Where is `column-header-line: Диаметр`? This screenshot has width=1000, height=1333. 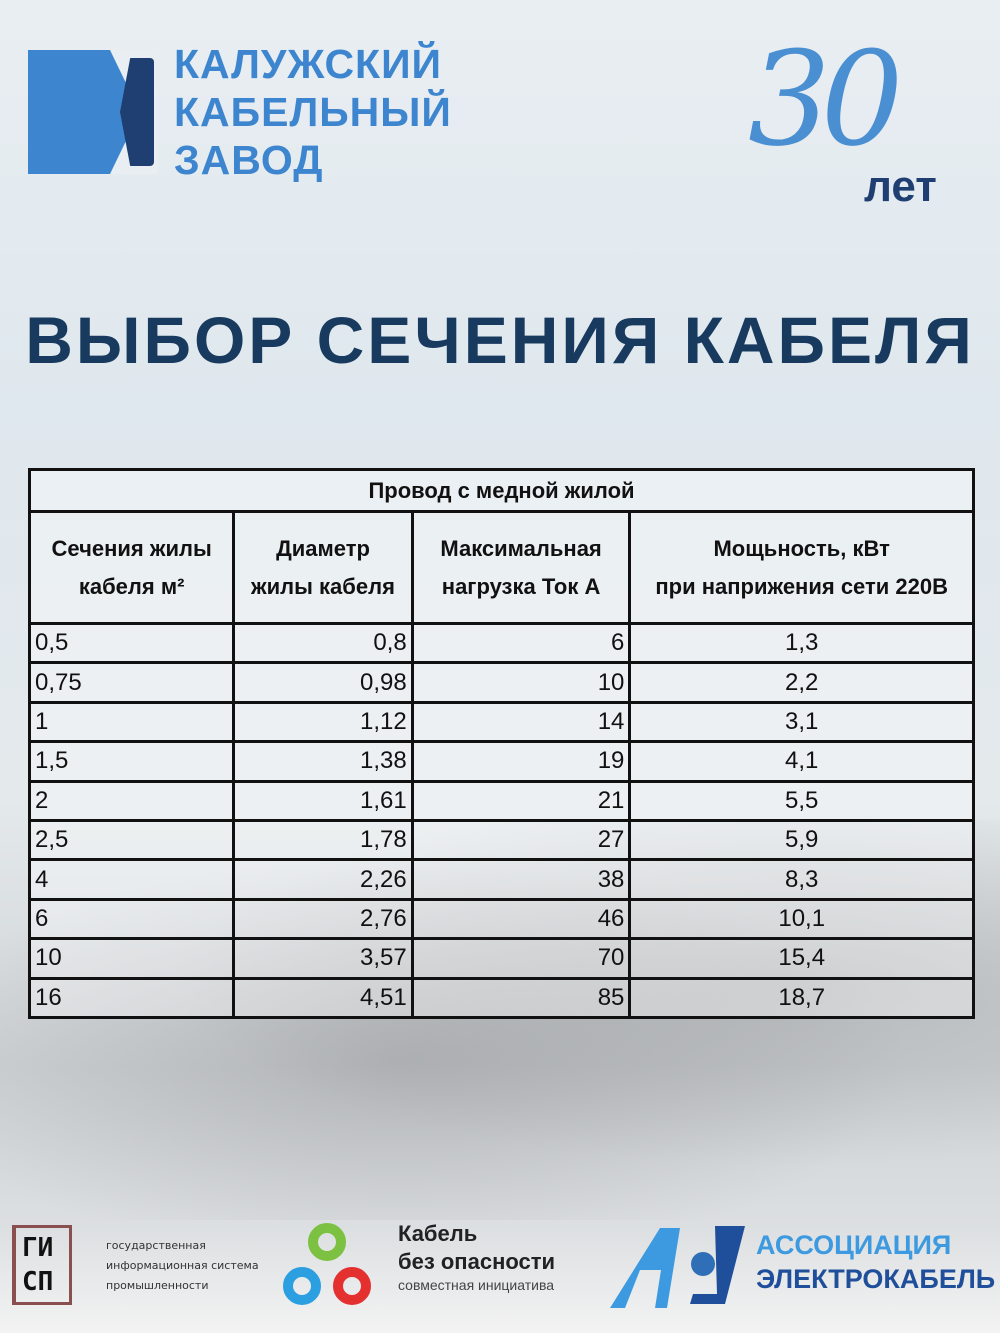
column-header-line: Диаметр is located at coordinates (323, 548).